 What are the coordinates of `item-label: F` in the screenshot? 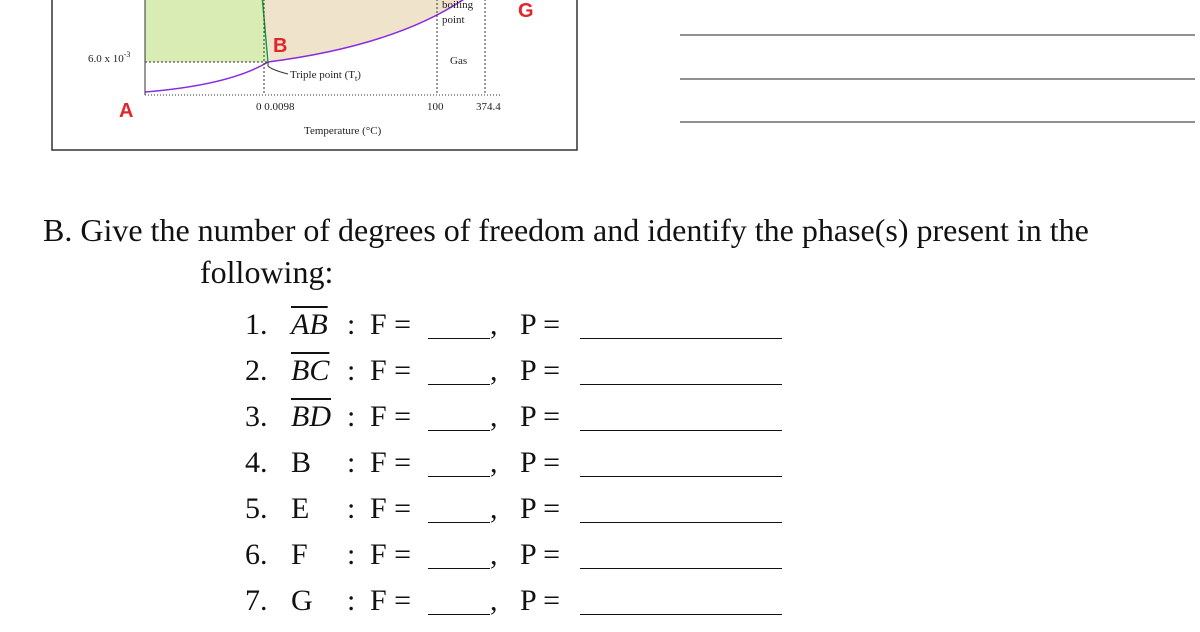 It's located at (299, 554).